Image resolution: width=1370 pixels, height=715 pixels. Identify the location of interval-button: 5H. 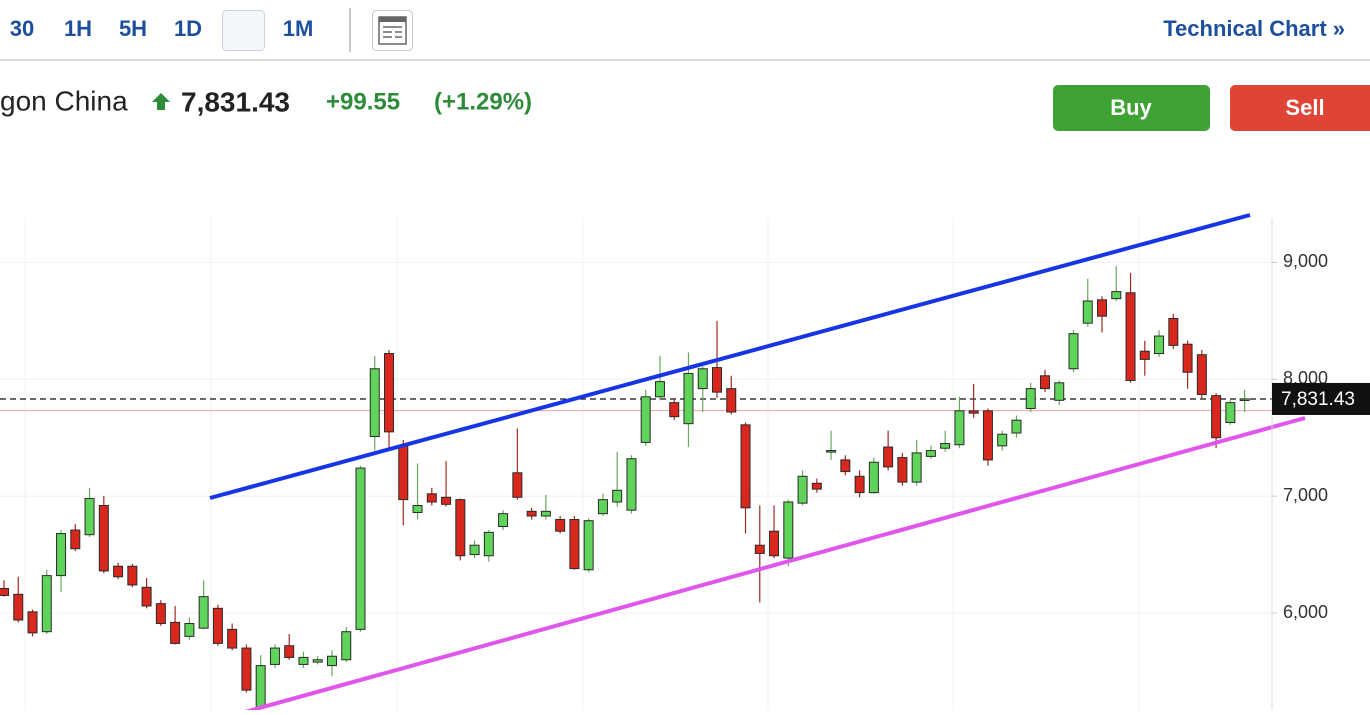
(133, 28).